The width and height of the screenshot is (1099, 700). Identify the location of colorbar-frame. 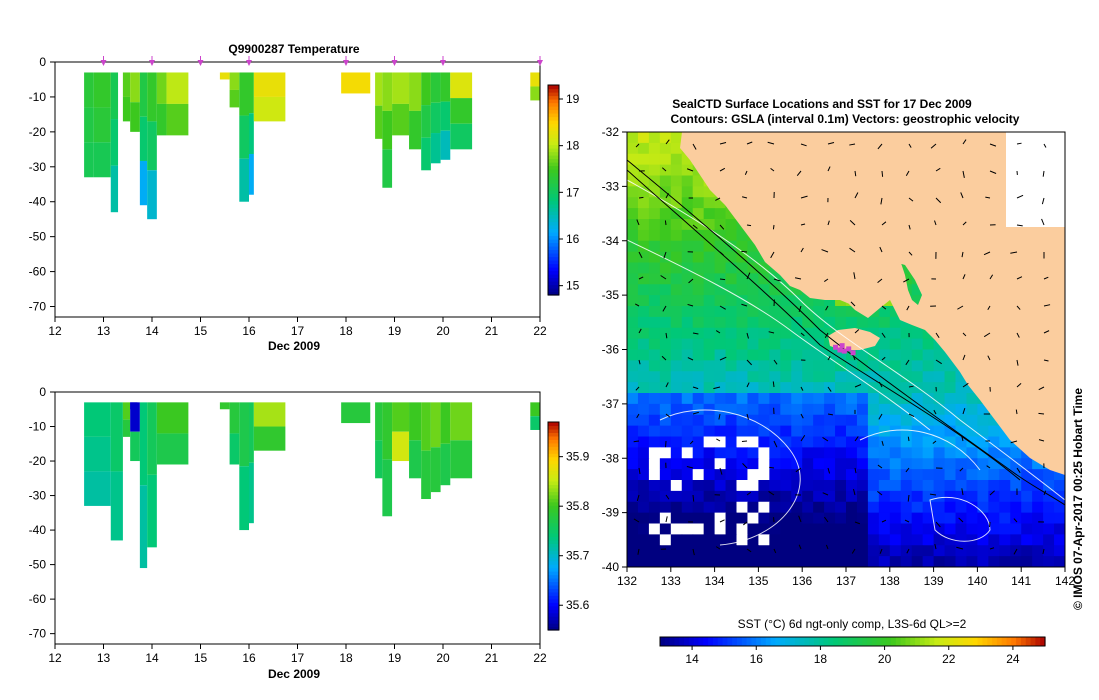
(553, 190).